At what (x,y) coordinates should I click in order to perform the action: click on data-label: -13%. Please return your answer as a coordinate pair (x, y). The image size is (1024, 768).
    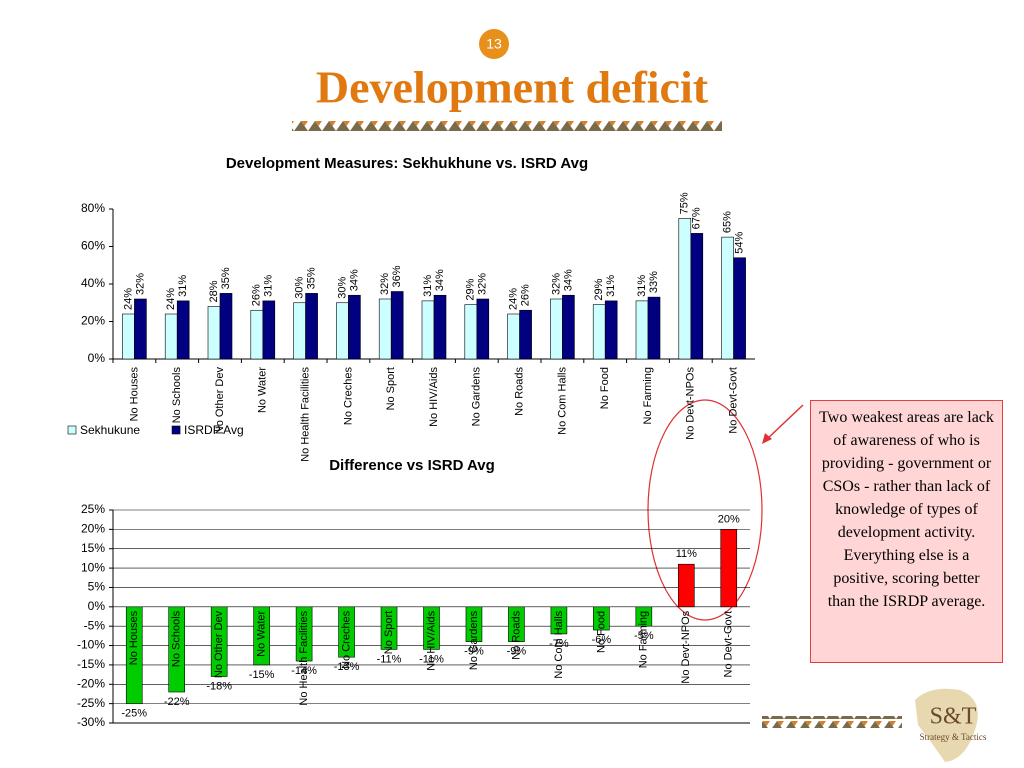
    Looking at the image, I should click on (347, 667).